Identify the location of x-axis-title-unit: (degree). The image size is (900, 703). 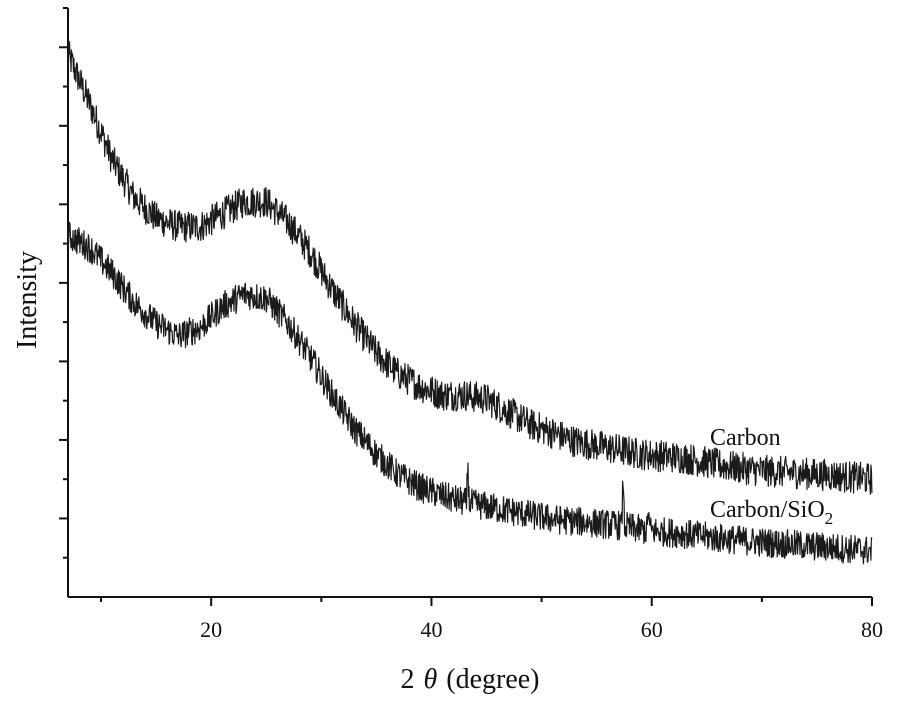
(492, 679).